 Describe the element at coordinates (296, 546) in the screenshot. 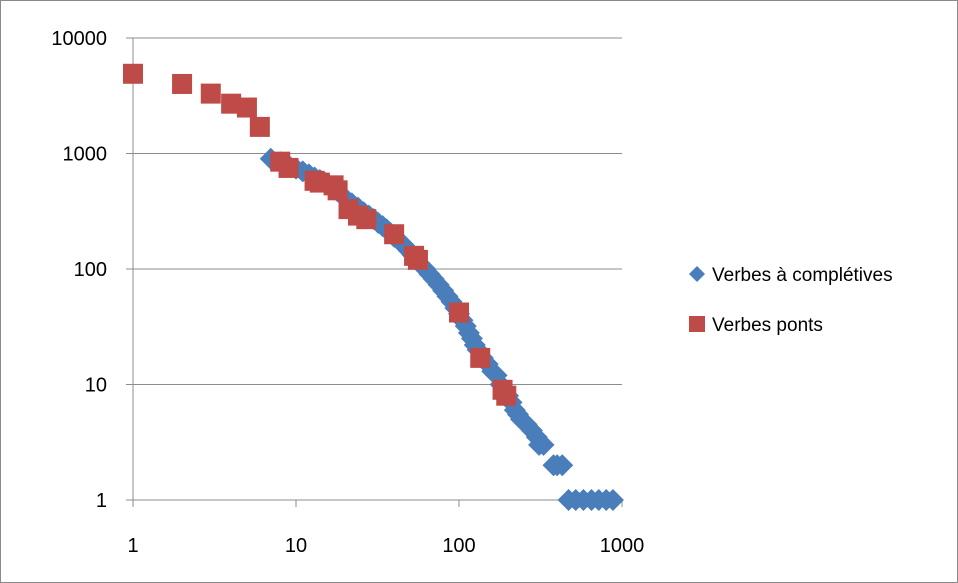

I see `x-tick-label: 10` at that location.